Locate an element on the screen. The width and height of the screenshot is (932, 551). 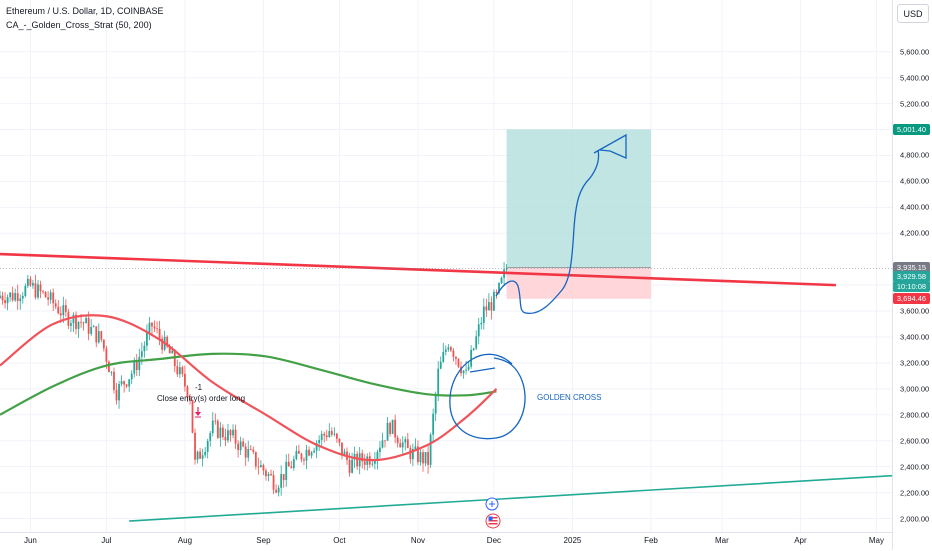
price-tick-label: 5,200.00 is located at coordinates (915, 104).